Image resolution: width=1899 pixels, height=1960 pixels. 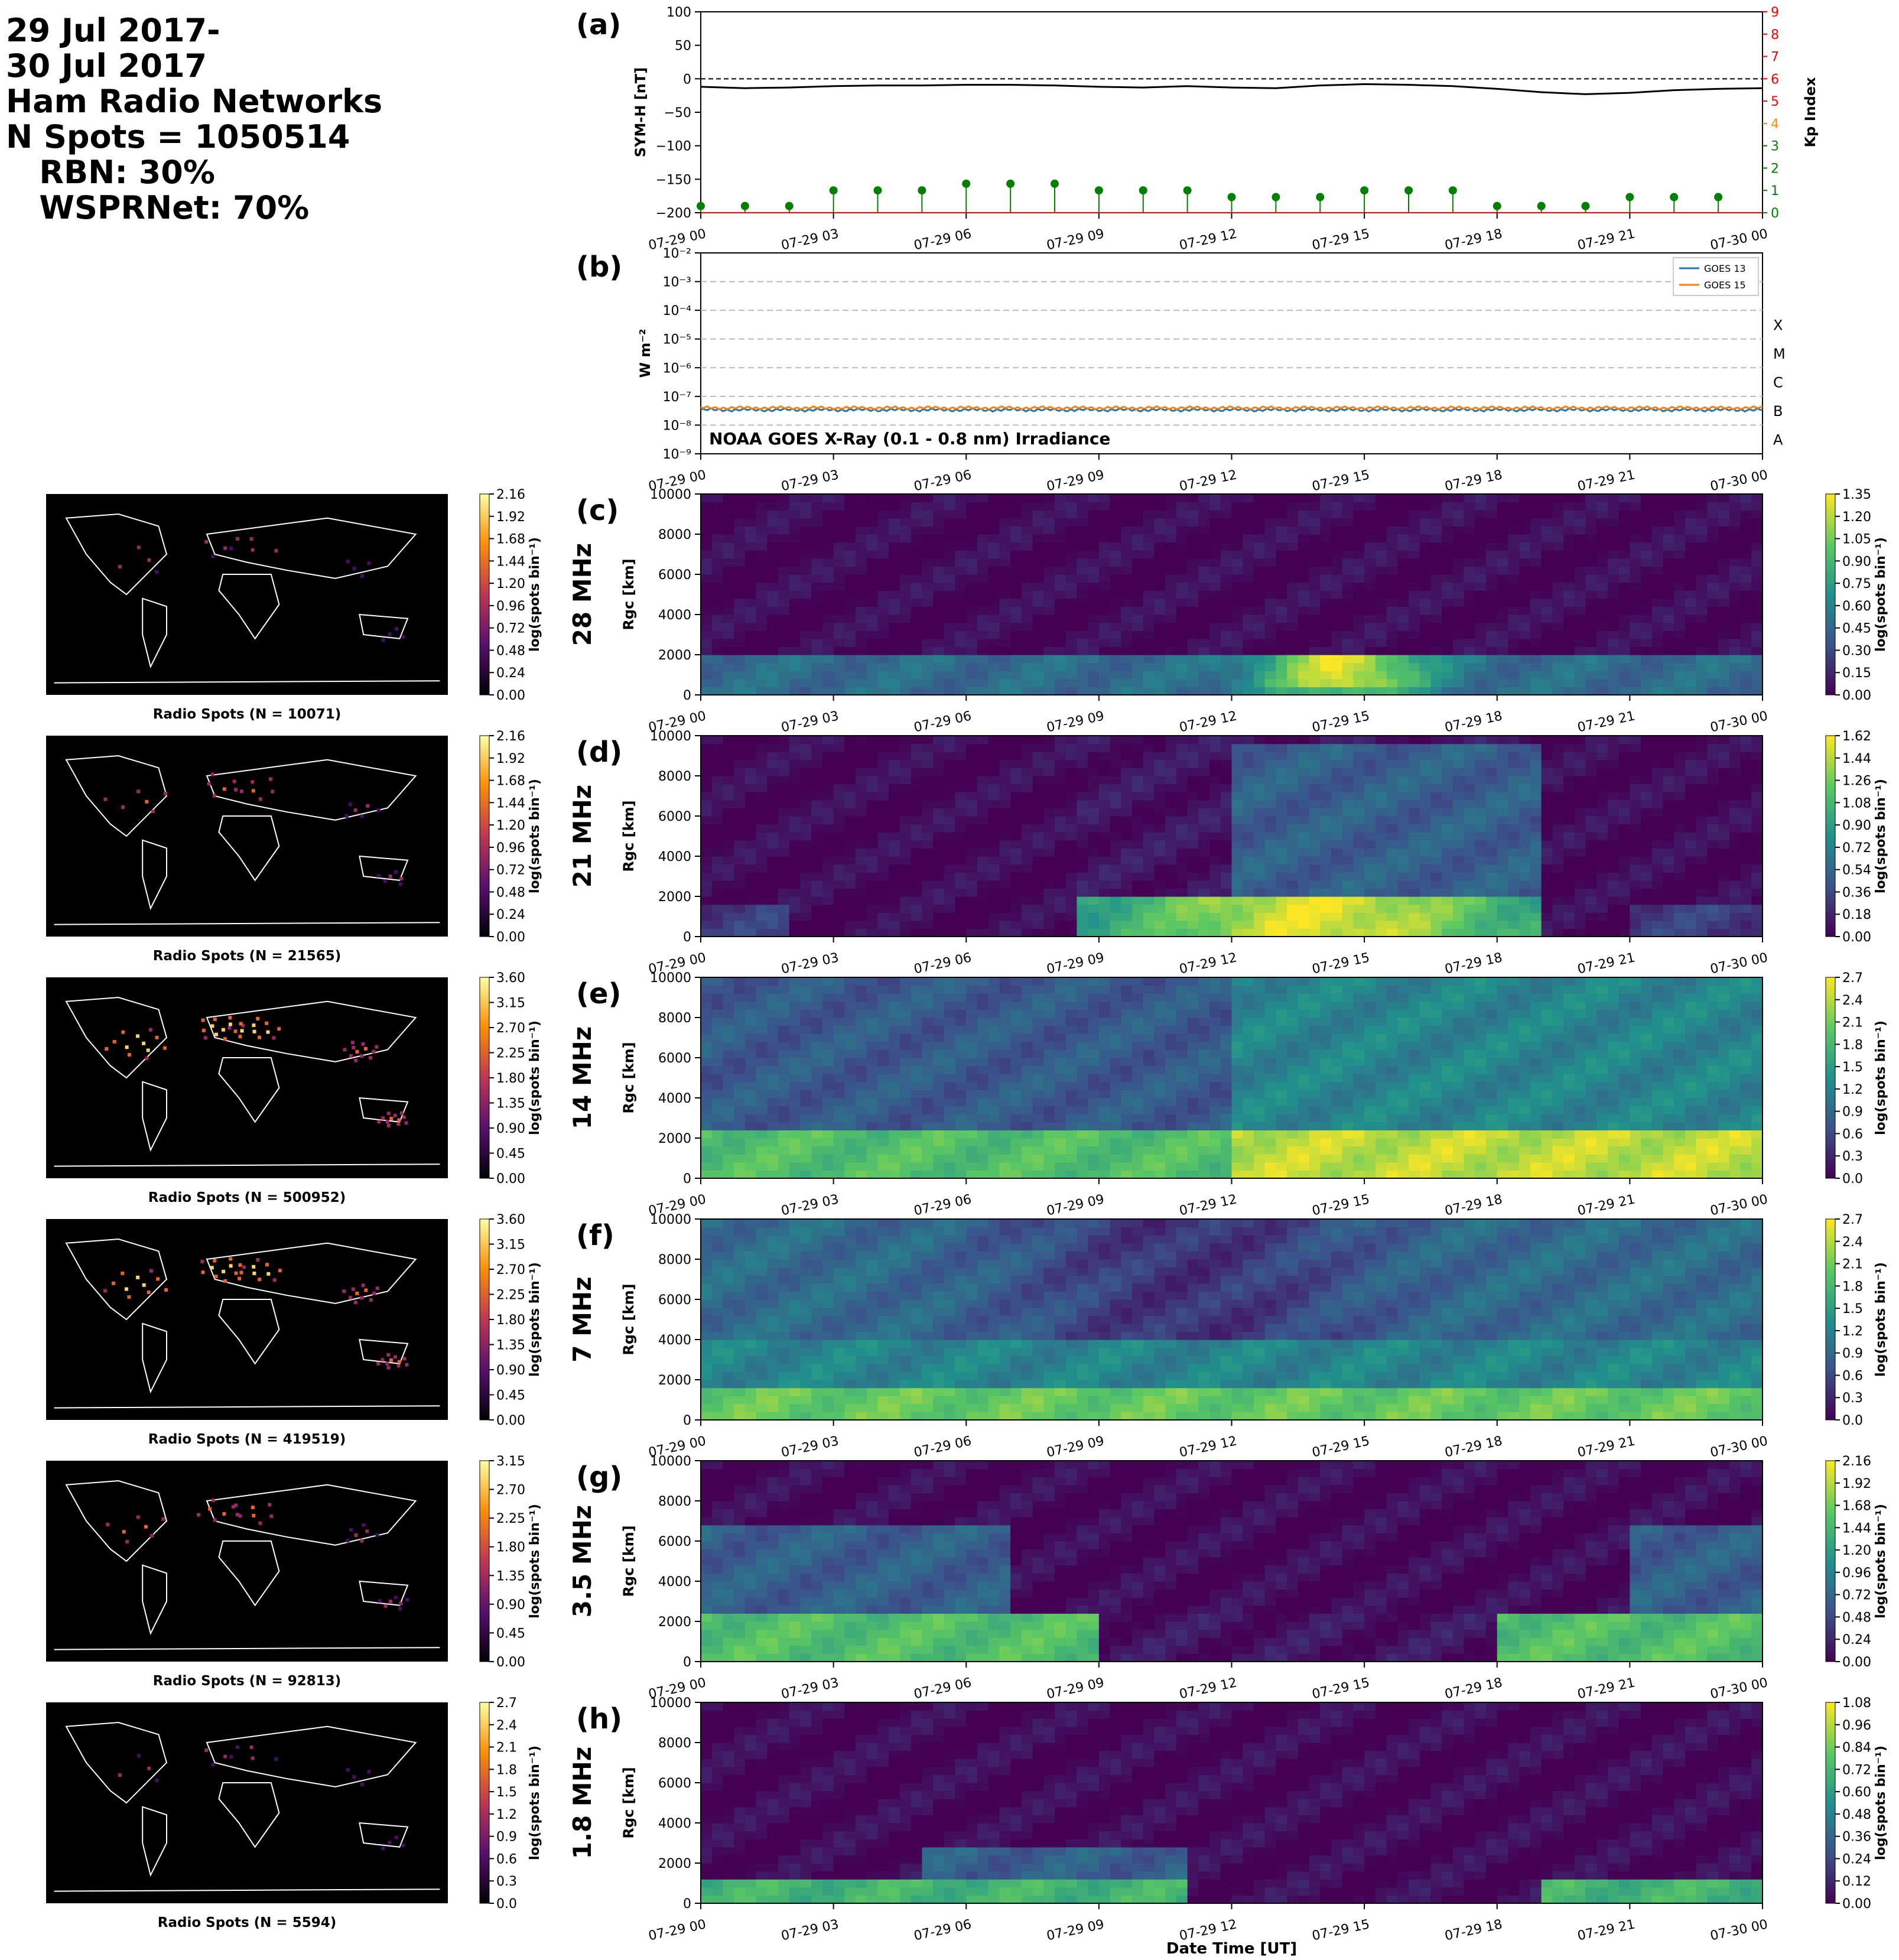 What do you see at coordinates (510, 561) in the screenshot?
I see `colorbar-tick-label: 1.44` at bounding box center [510, 561].